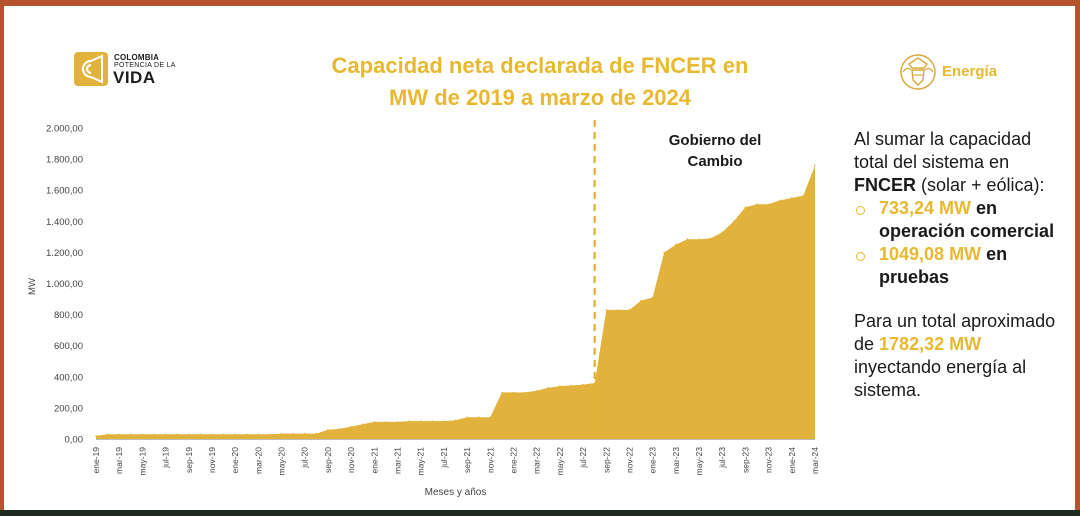  Describe the element at coordinates (513, 460) in the screenshot. I see `x-tick-label: ene-22` at that location.